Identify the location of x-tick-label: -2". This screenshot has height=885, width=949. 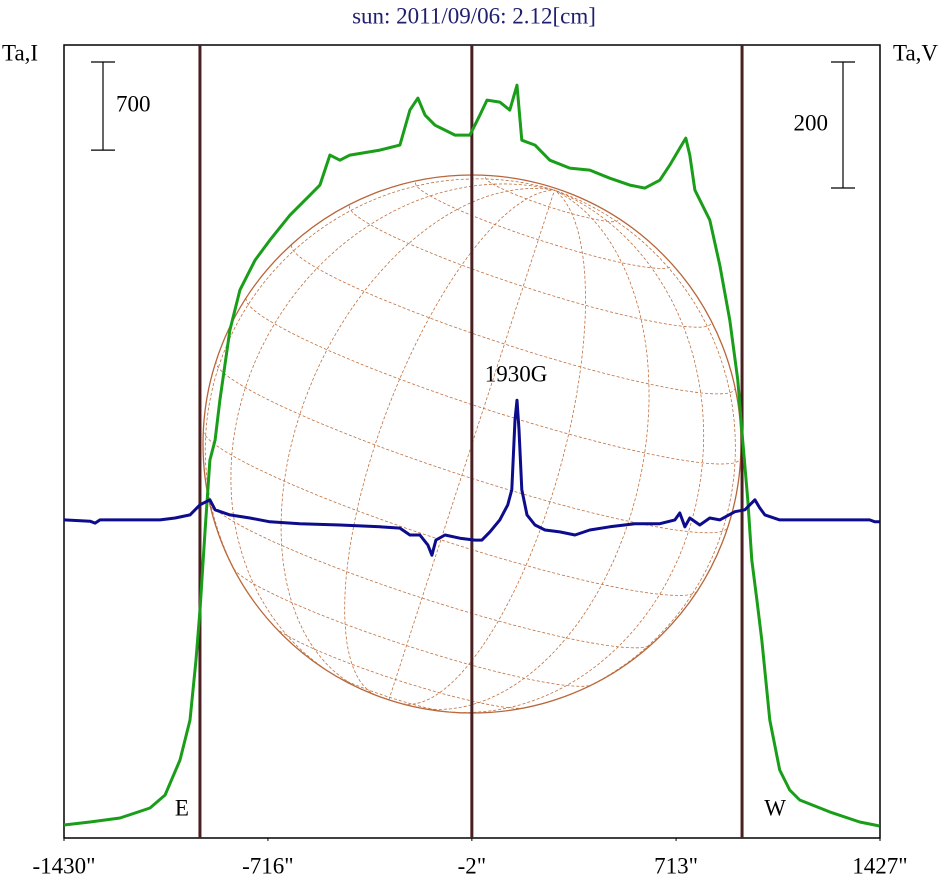
(472, 865).